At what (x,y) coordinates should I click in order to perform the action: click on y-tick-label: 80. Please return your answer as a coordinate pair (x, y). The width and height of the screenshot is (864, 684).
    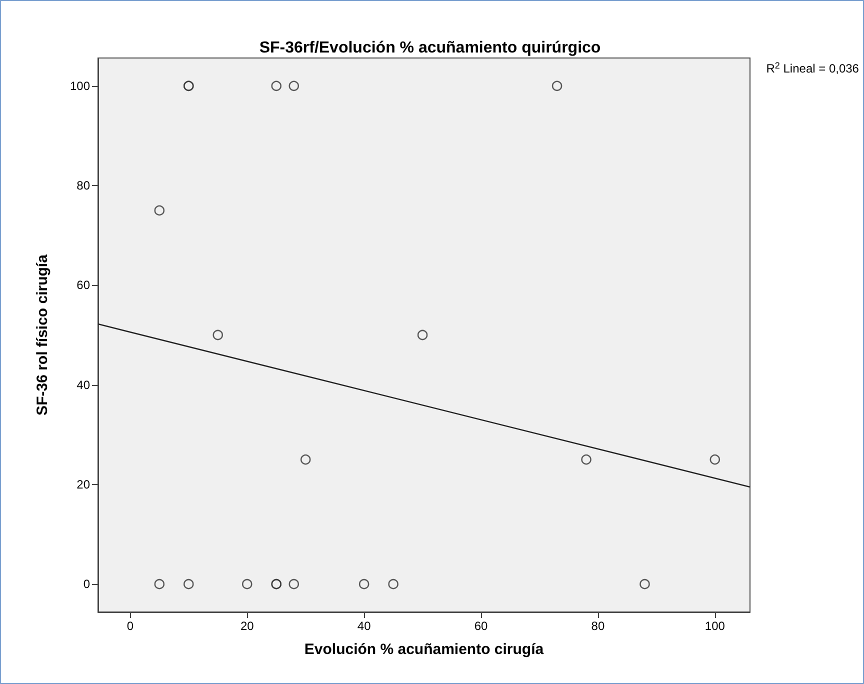
    Looking at the image, I should click on (83, 185).